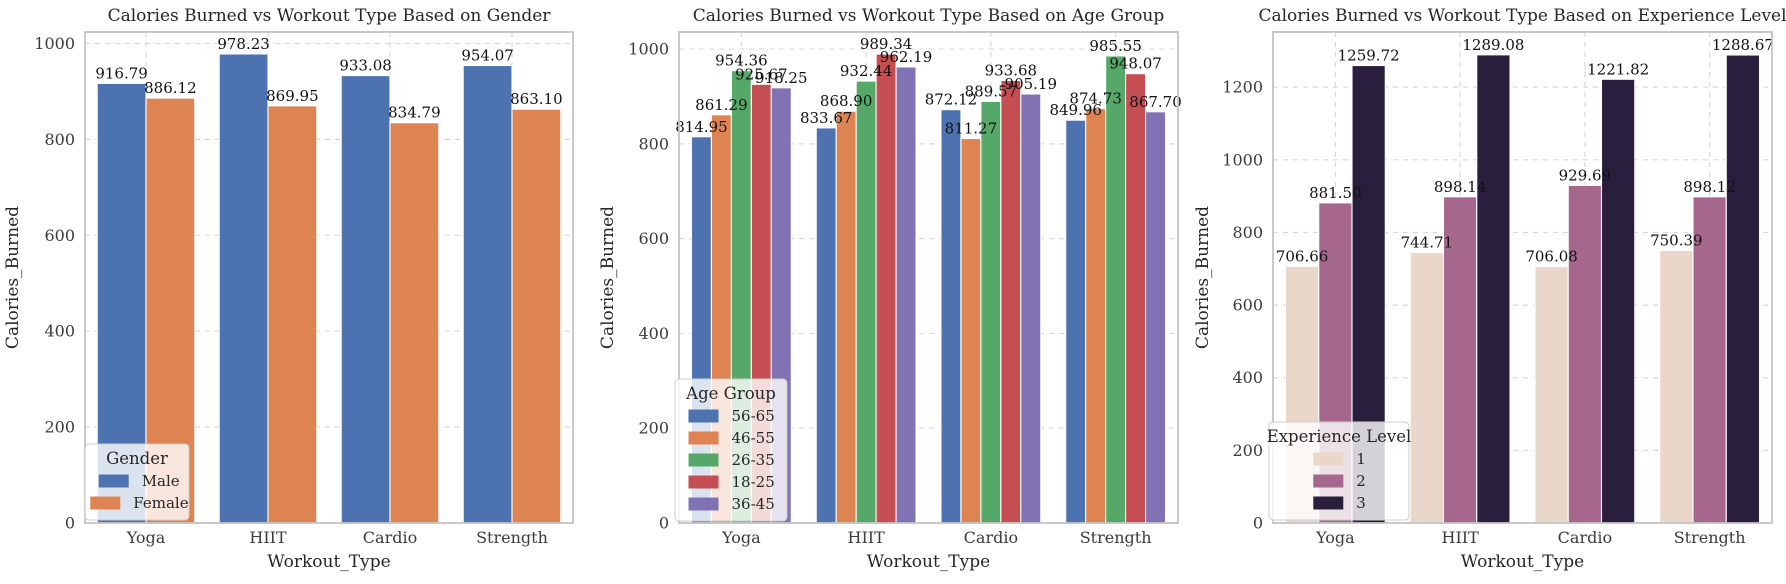 The image size is (1786, 584). Describe the element at coordinates (826, 325) in the screenshot. I see `bar-56-65-HIIT` at that location.